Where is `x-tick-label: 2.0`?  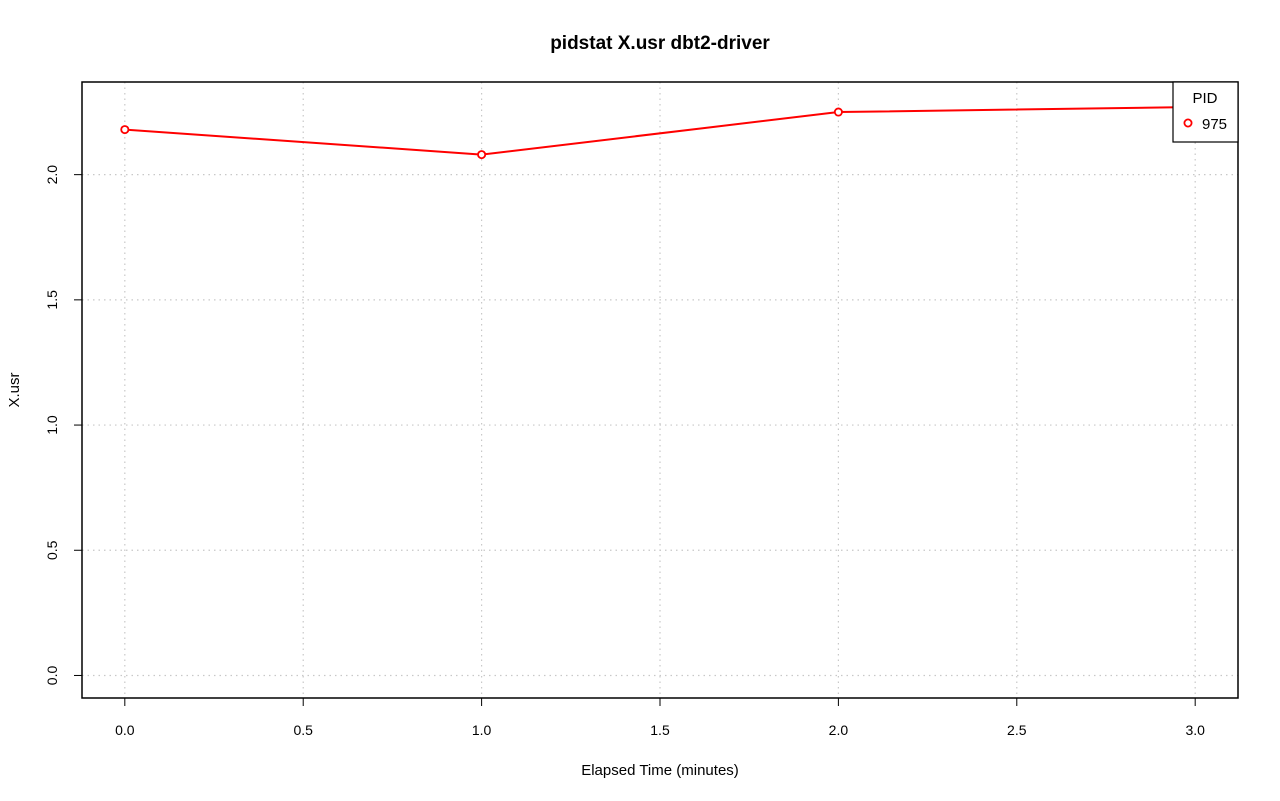 x-tick-label: 2.0 is located at coordinates (839, 730).